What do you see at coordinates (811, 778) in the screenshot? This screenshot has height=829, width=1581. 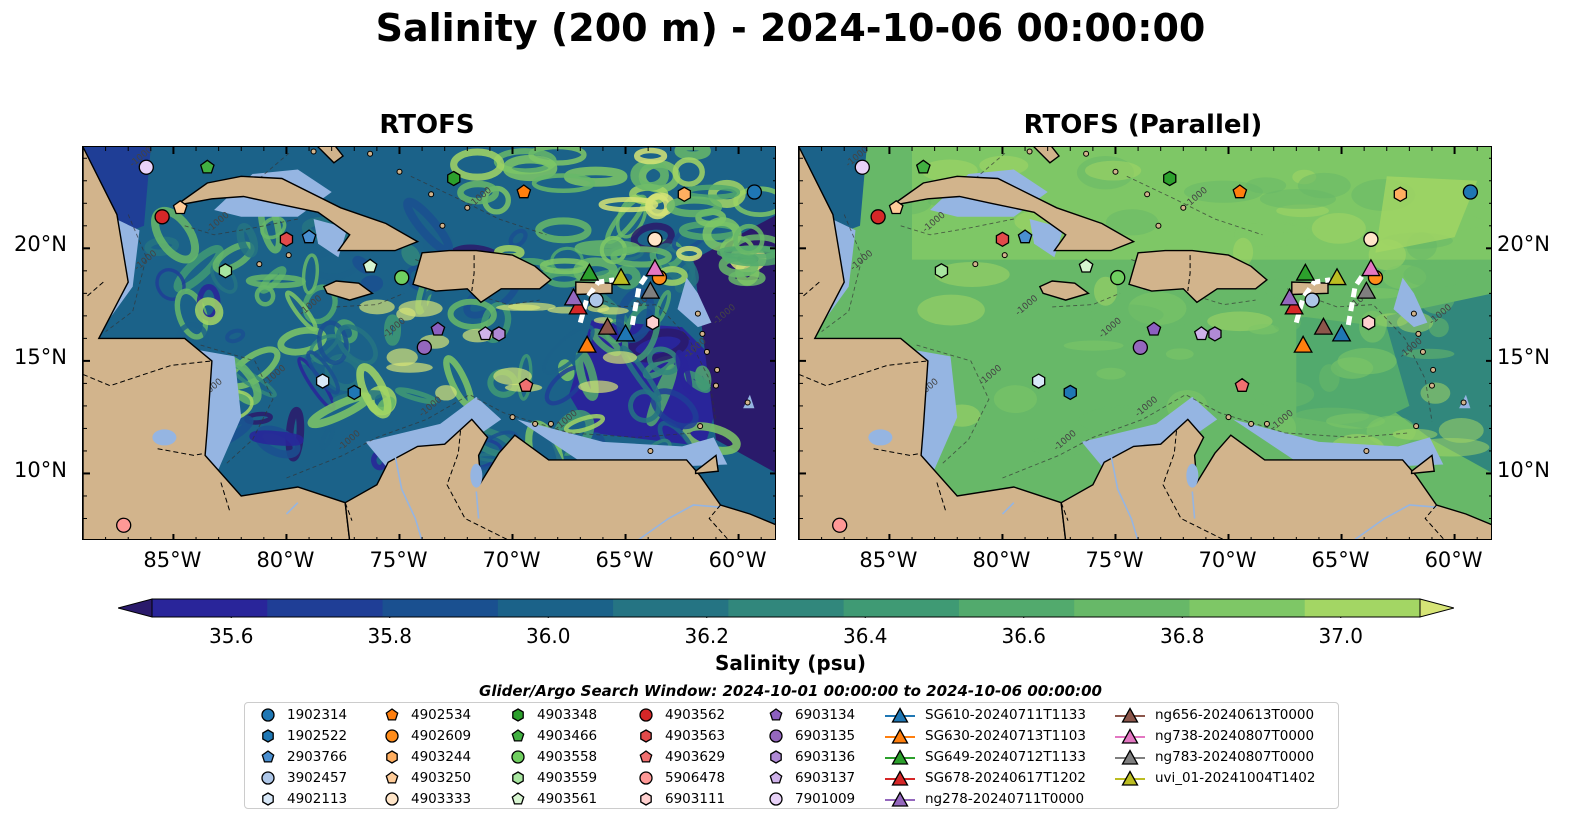 I see `legend-item-6903137: 6903137` at bounding box center [811, 778].